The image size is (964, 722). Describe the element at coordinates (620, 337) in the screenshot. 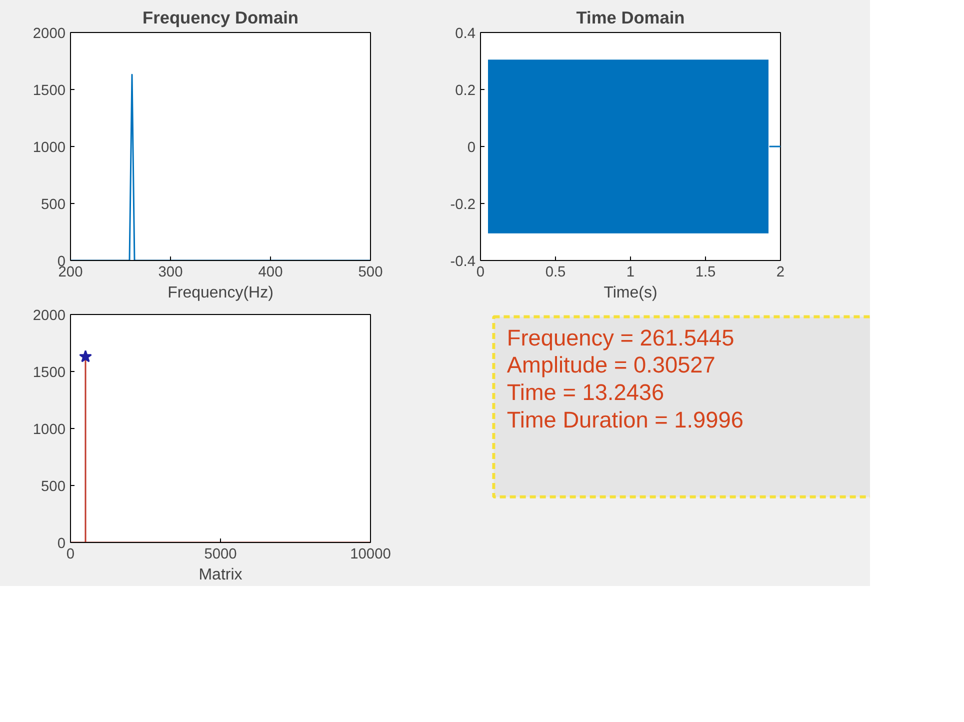

I see `text: Frequency = 261.5445` at that location.